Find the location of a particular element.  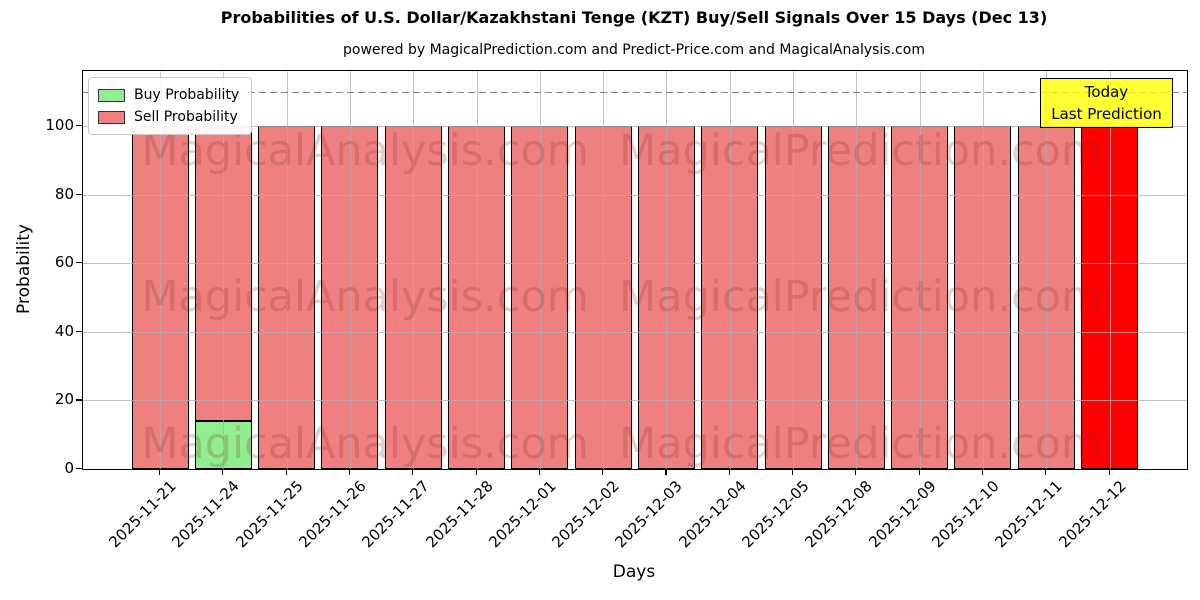

x-tick-label: 2025-12-12 is located at coordinates (1092, 514).